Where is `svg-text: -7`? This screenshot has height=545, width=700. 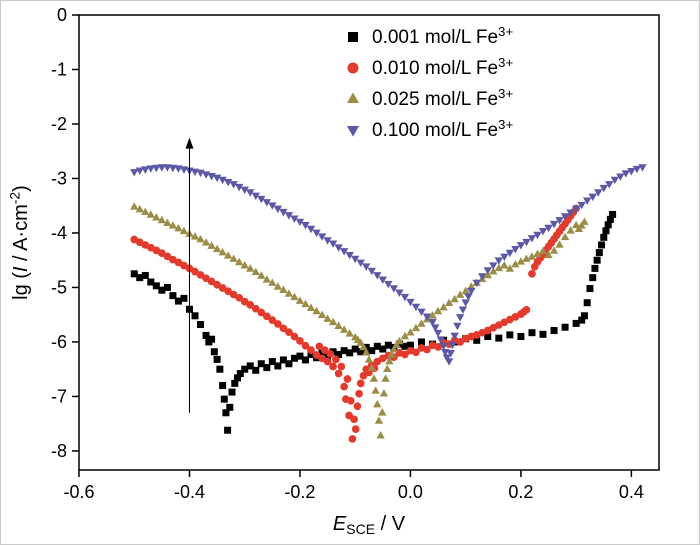
svg-text: -7 is located at coordinates (59, 396).